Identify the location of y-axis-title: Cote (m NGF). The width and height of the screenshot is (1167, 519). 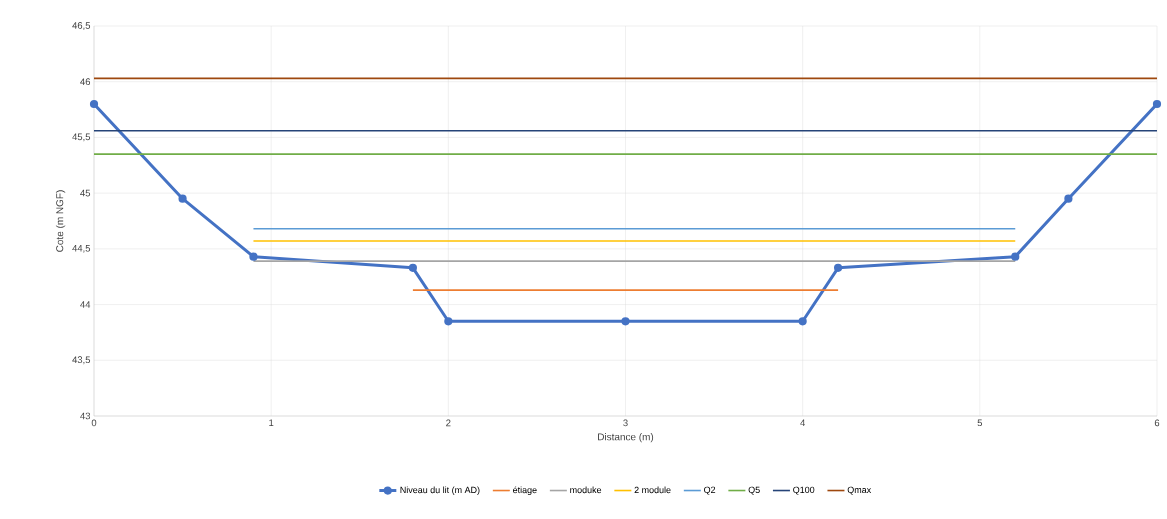
(60, 221).